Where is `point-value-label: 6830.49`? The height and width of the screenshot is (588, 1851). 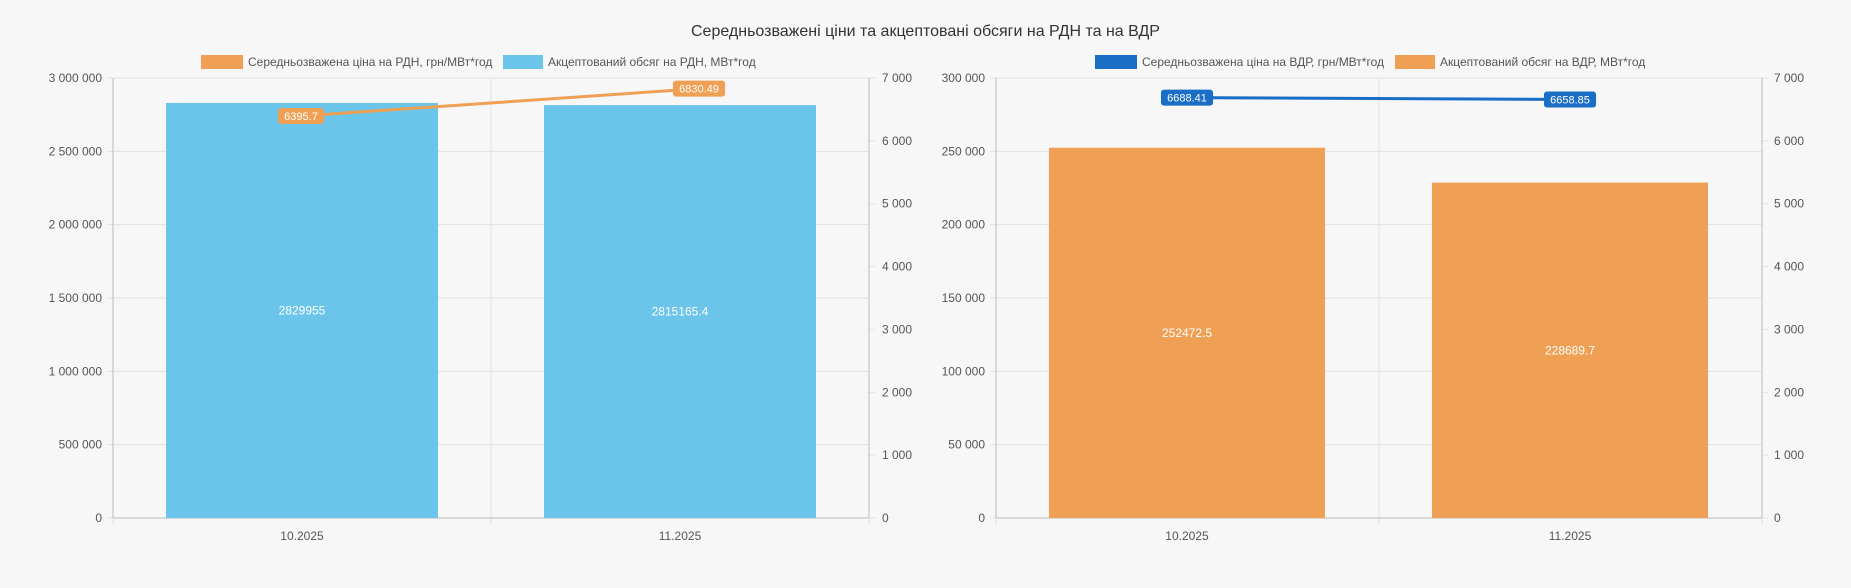
point-value-label: 6830.49 is located at coordinates (699, 90).